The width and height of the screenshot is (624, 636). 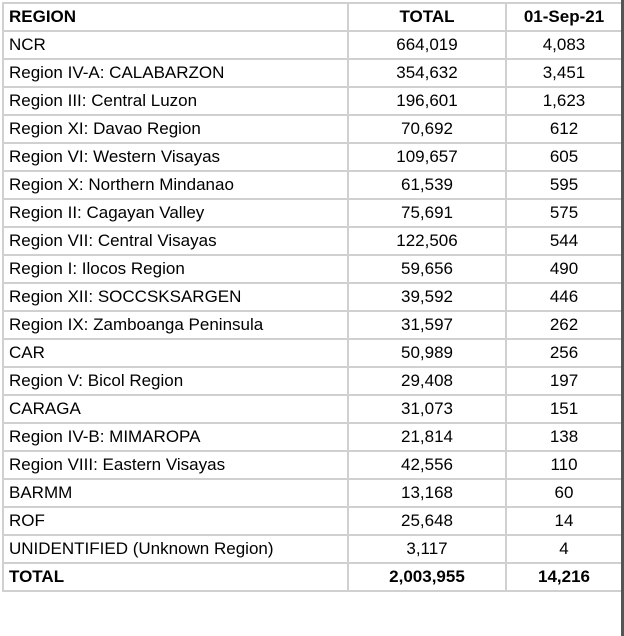 I want to click on header-row: REGION TOTAL 01-Sep-21, so click(x=312, y=17).